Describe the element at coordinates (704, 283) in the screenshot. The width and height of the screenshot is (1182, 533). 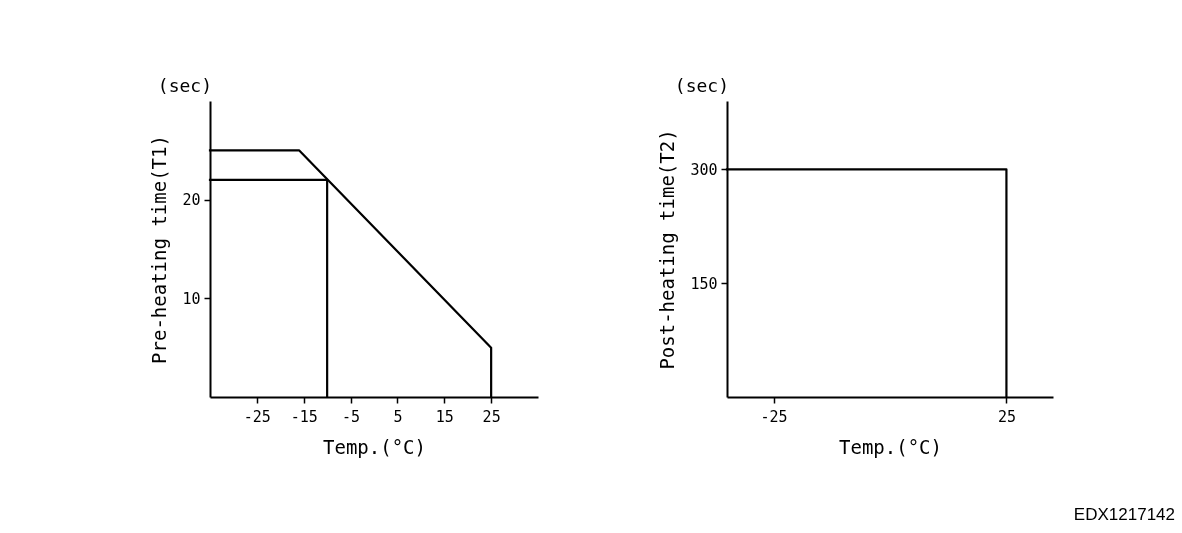
I see `y-tick-label: 150` at that location.